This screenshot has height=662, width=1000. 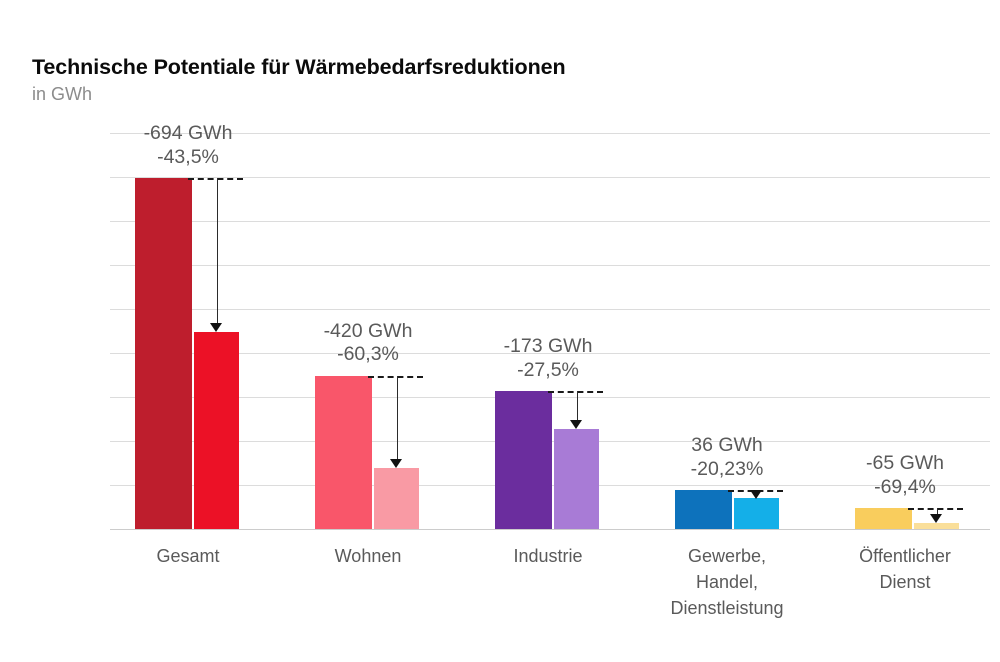 I want to click on change-annotation: -420 GWh -60,3%, so click(x=368, y=344).